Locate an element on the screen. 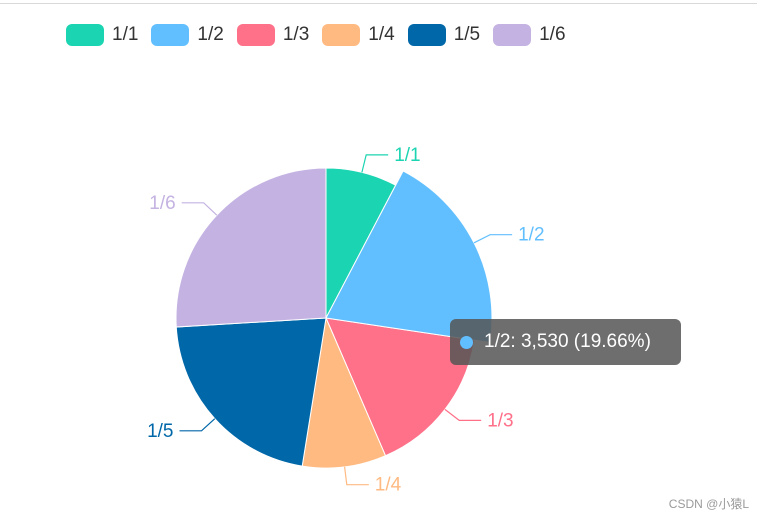 This screenshot has height=520, width=757. legend-label: 1/3 is located at coordinates (296, 34).